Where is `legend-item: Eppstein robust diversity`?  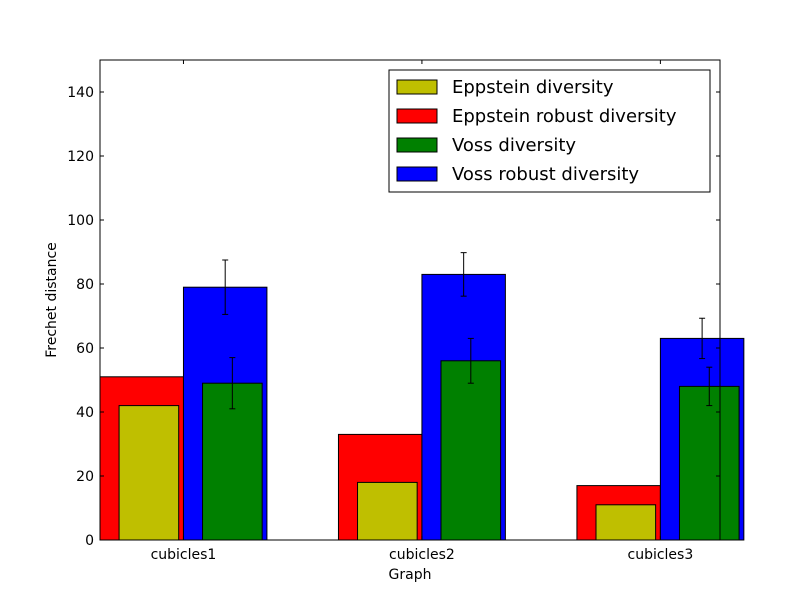 legend-item: Eppstein robust diversity is located at coordinates (536, 116).